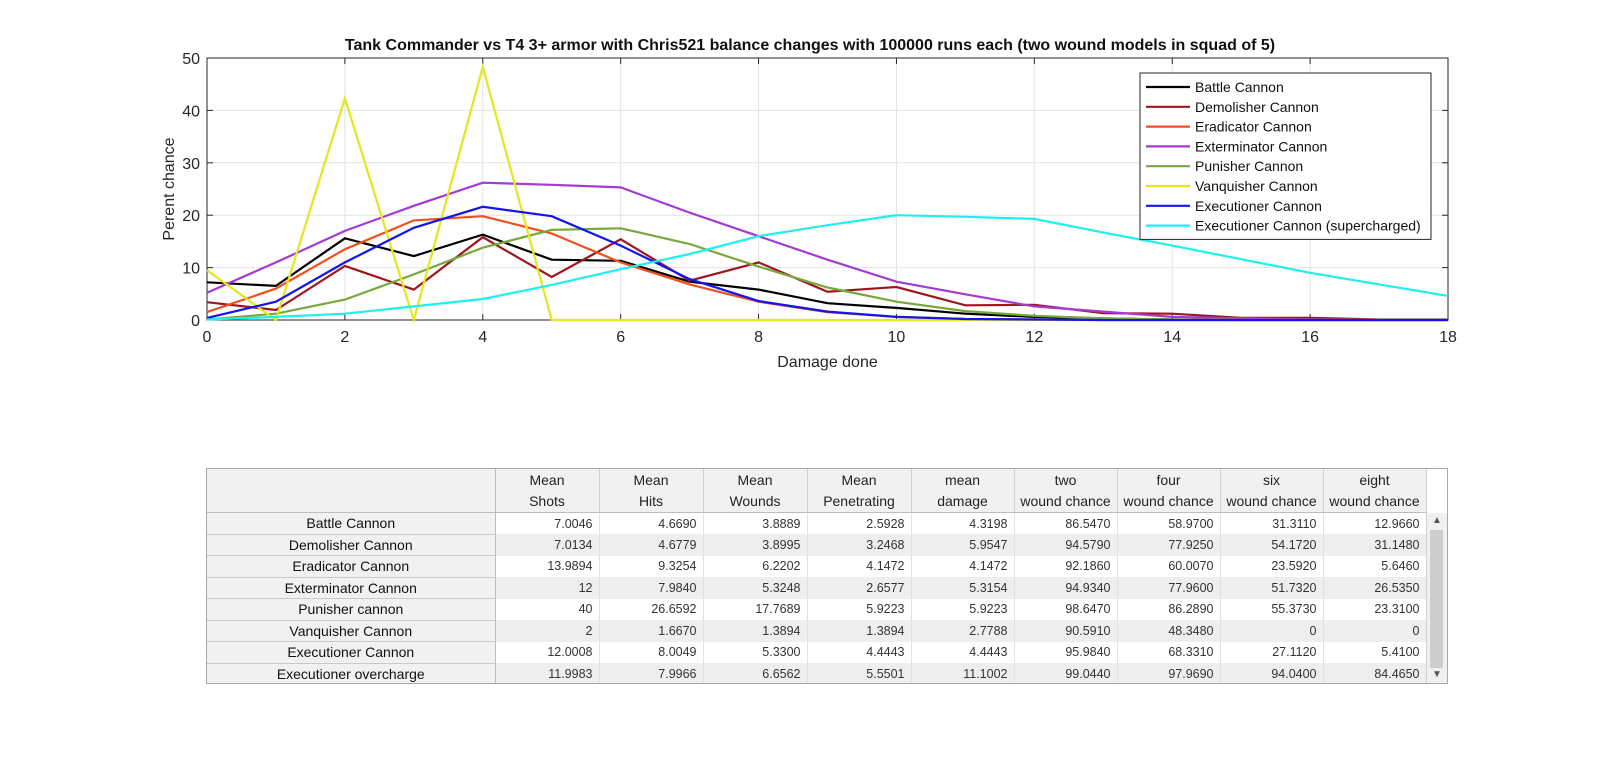  Describe the element at coordinates (963, 588) in the screenshot. I see `table-cell: 5.3154` at that location.